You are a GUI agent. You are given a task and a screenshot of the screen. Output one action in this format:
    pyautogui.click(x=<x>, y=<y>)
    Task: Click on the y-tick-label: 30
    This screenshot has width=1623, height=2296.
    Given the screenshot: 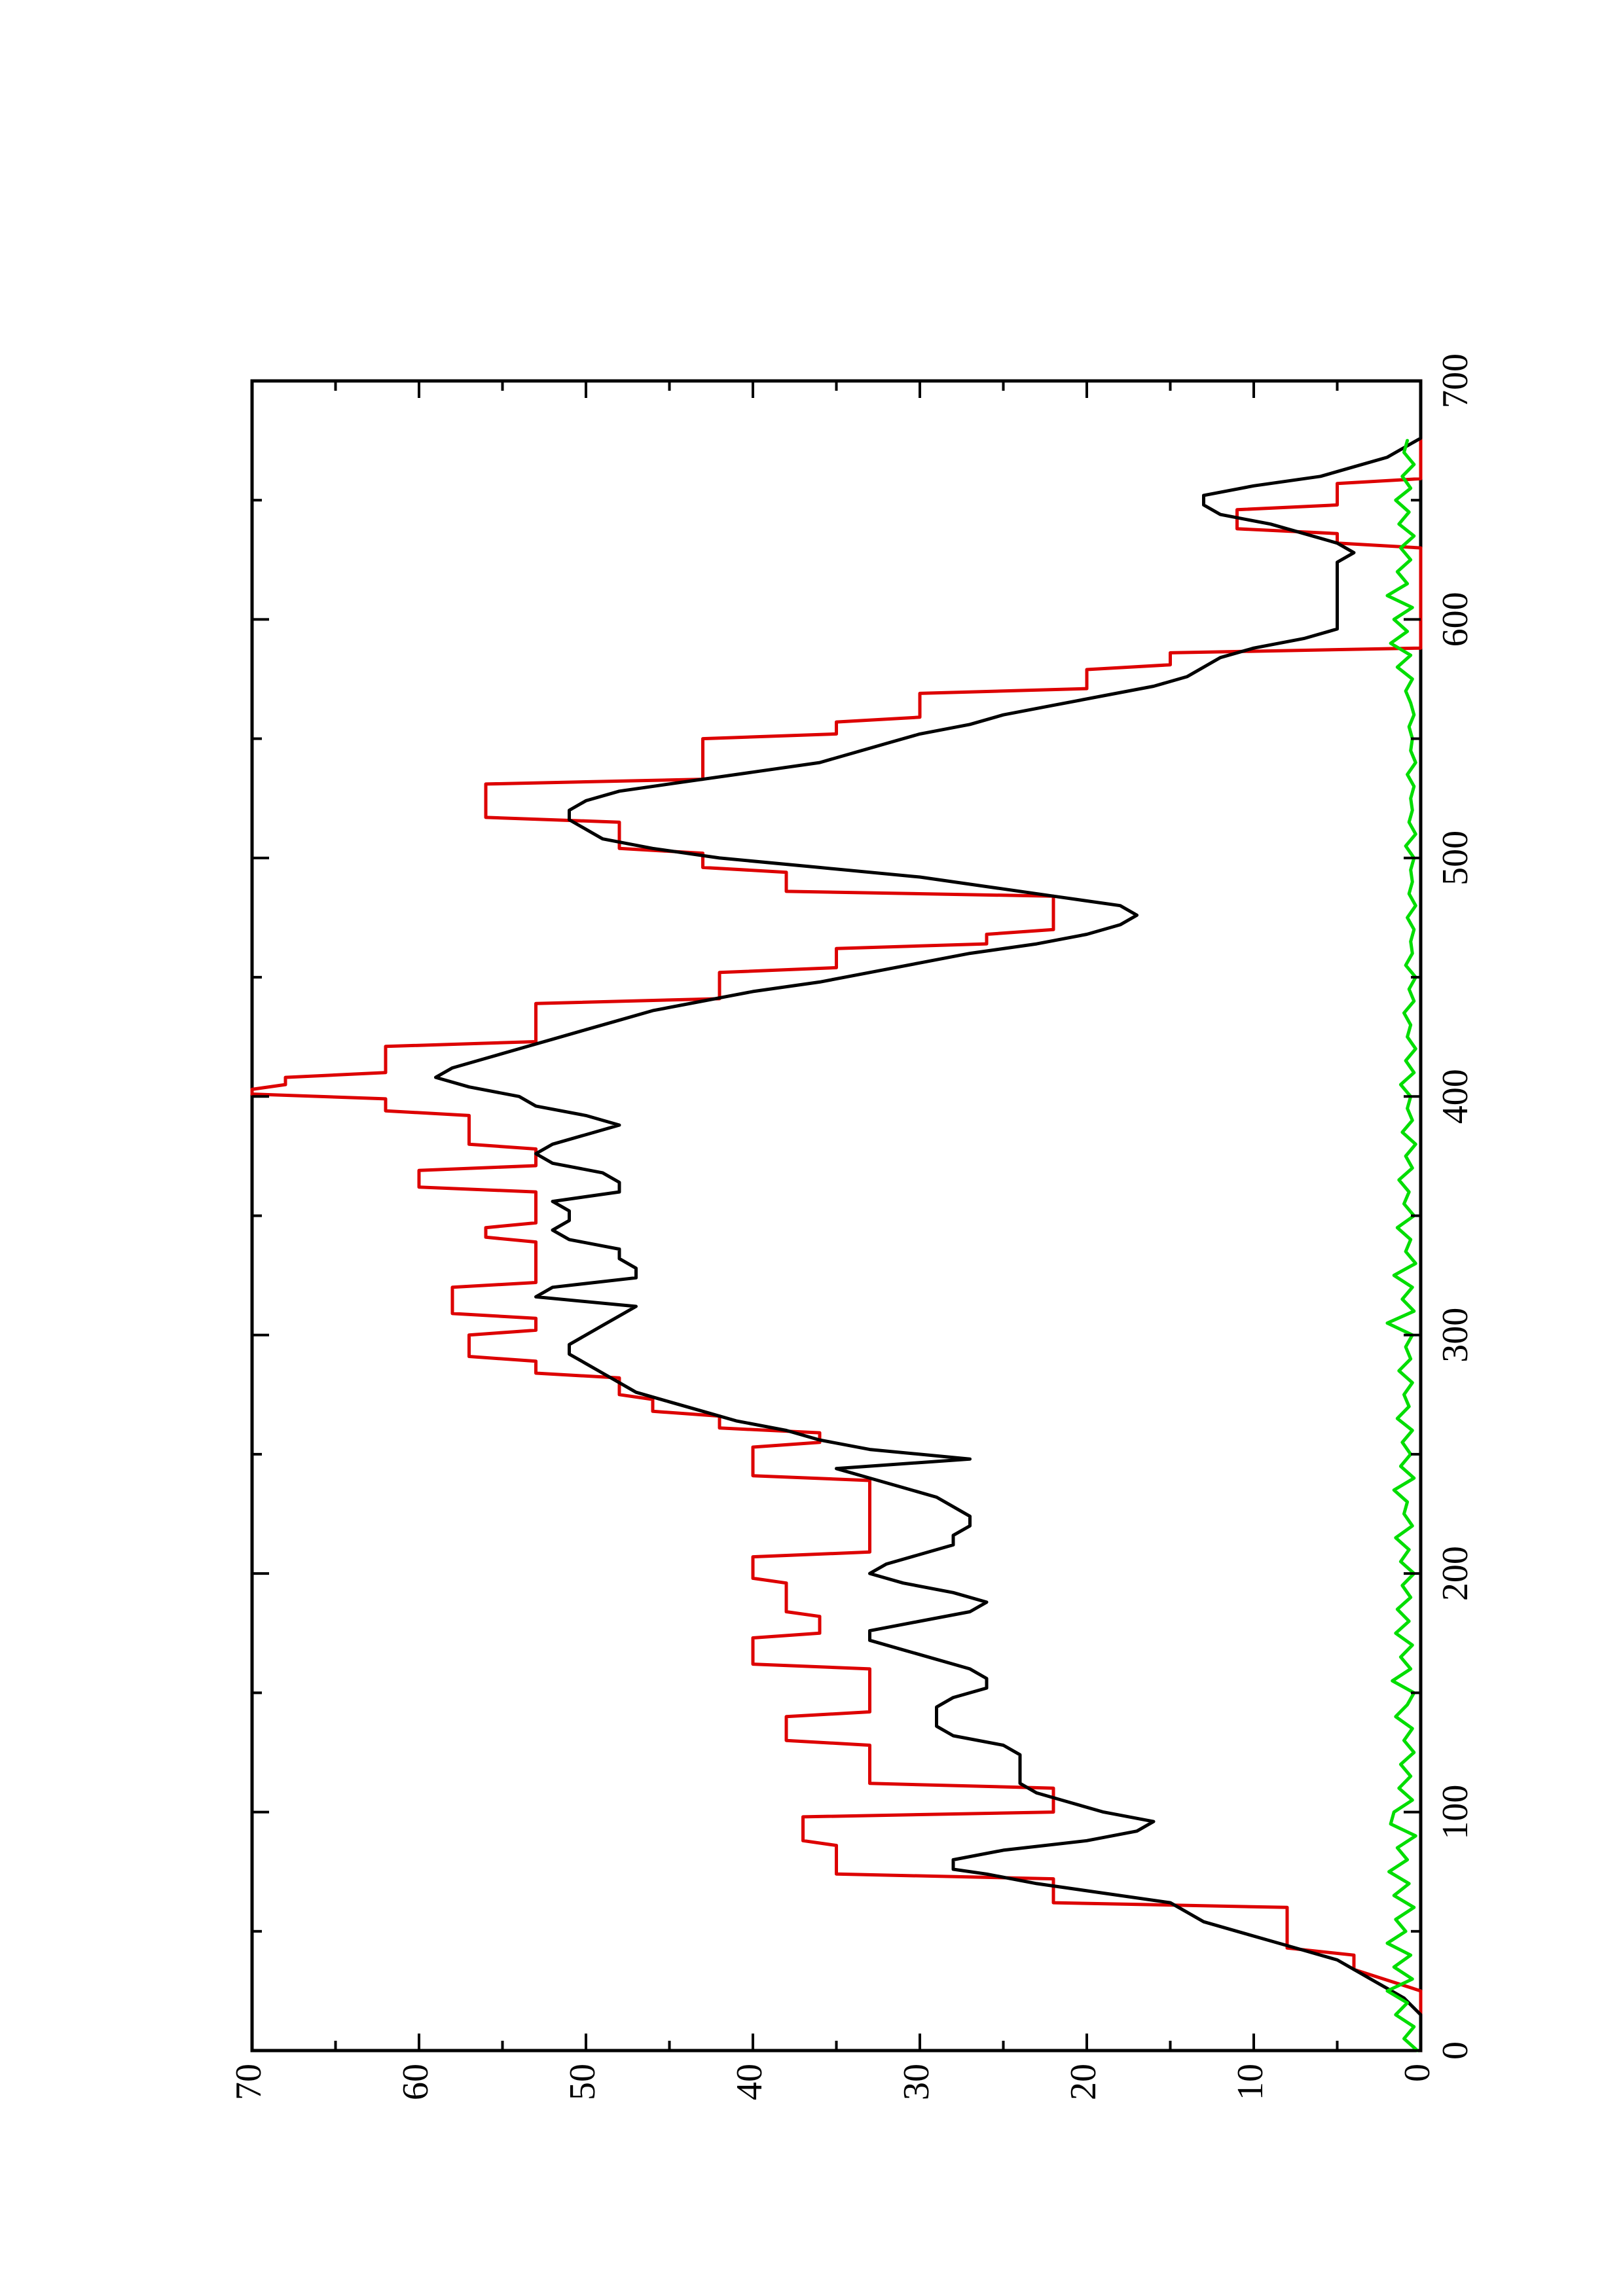 What is the action you would take?
    pyautogui.click(x=916, y=2082)
    